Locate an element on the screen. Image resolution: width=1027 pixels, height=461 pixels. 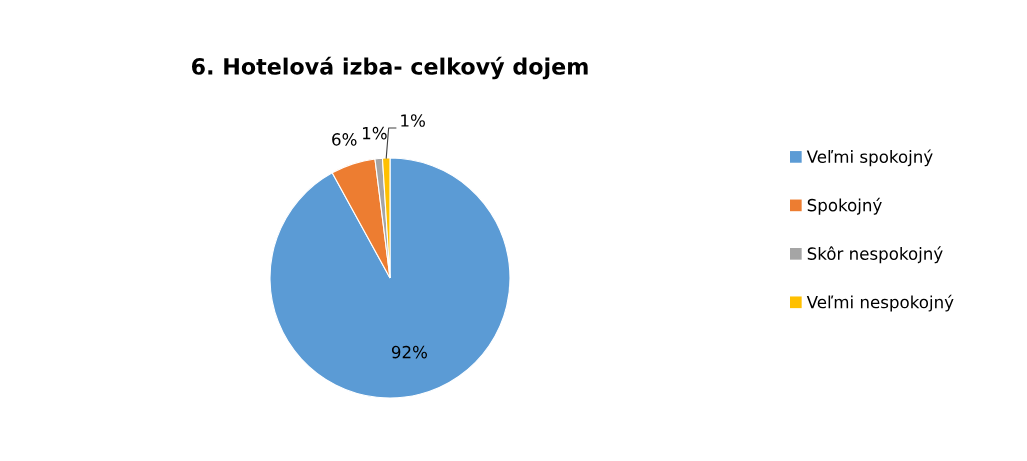
legend-label: Veľmi nespokojný is located at coordinates (880, 303).